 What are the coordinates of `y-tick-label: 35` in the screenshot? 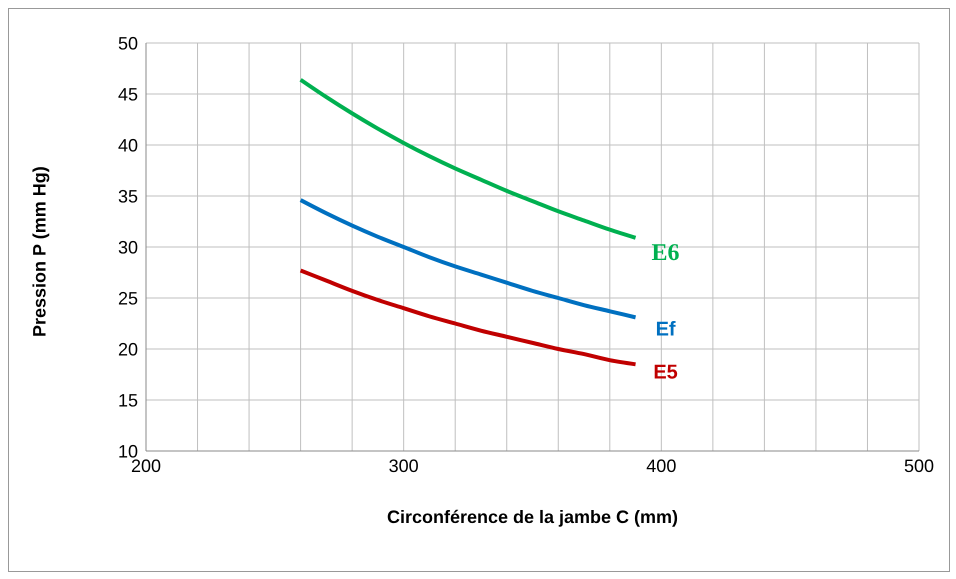 It's located at (128, 196).